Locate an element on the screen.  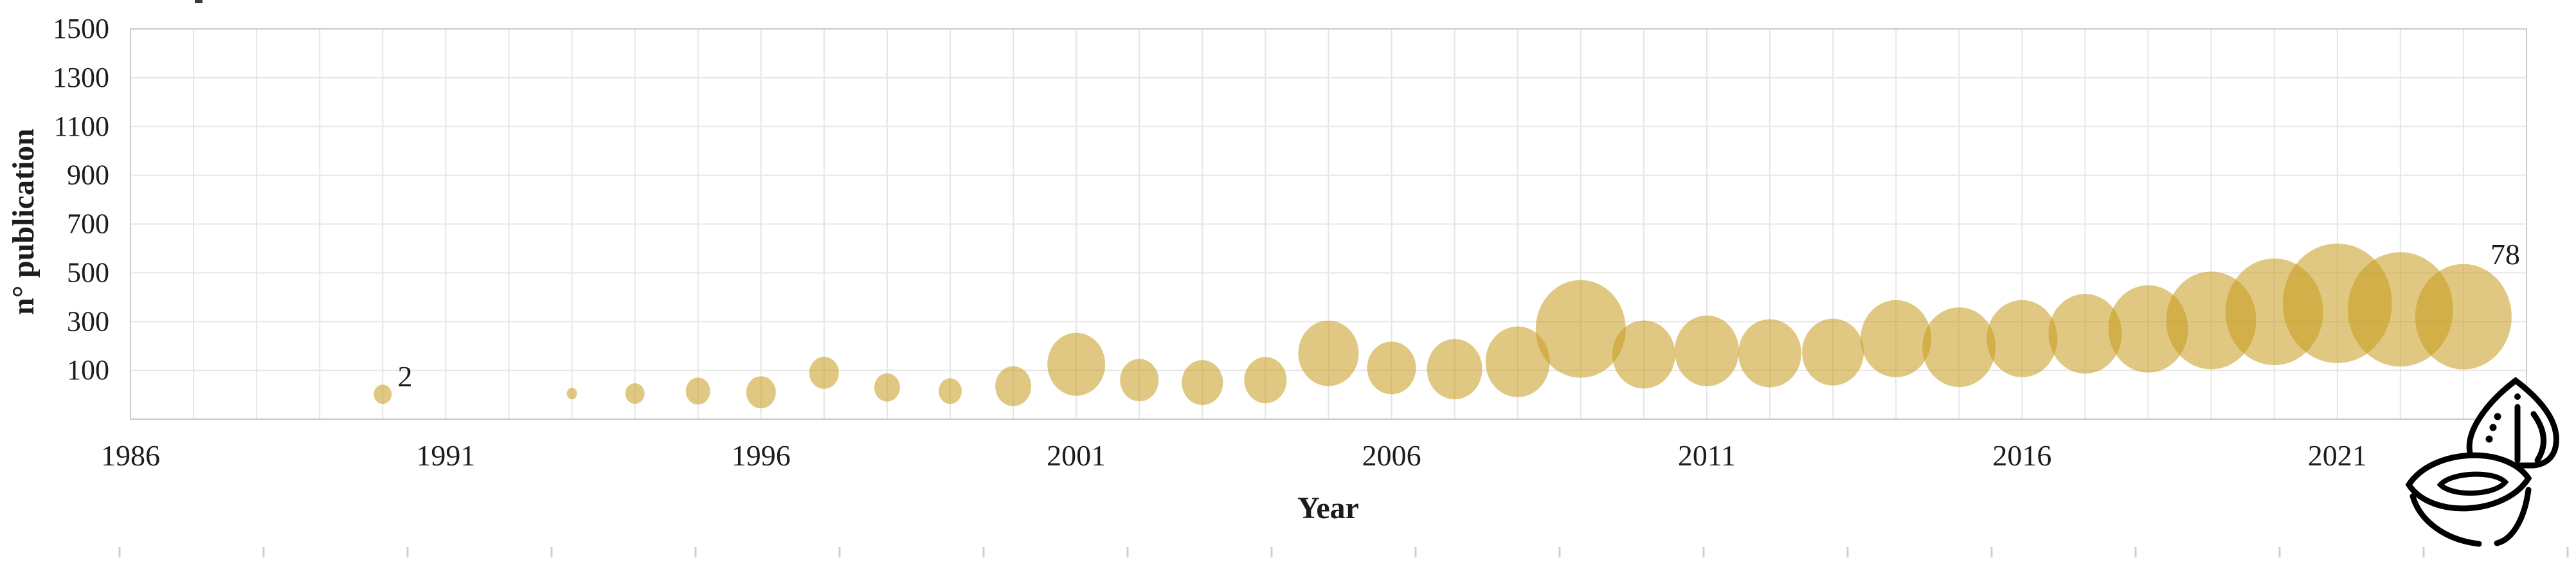
svg-text: 900 is located at coordinates (88, 175).